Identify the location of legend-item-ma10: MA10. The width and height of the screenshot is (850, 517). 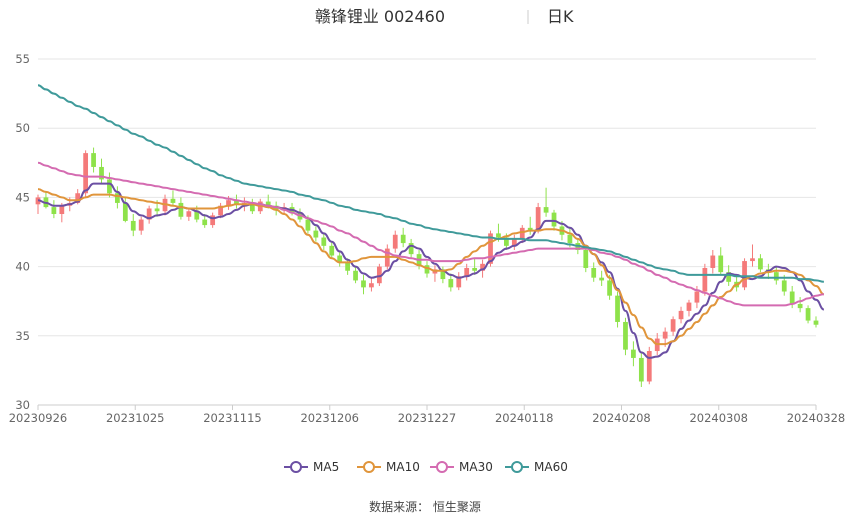
(388, 467).